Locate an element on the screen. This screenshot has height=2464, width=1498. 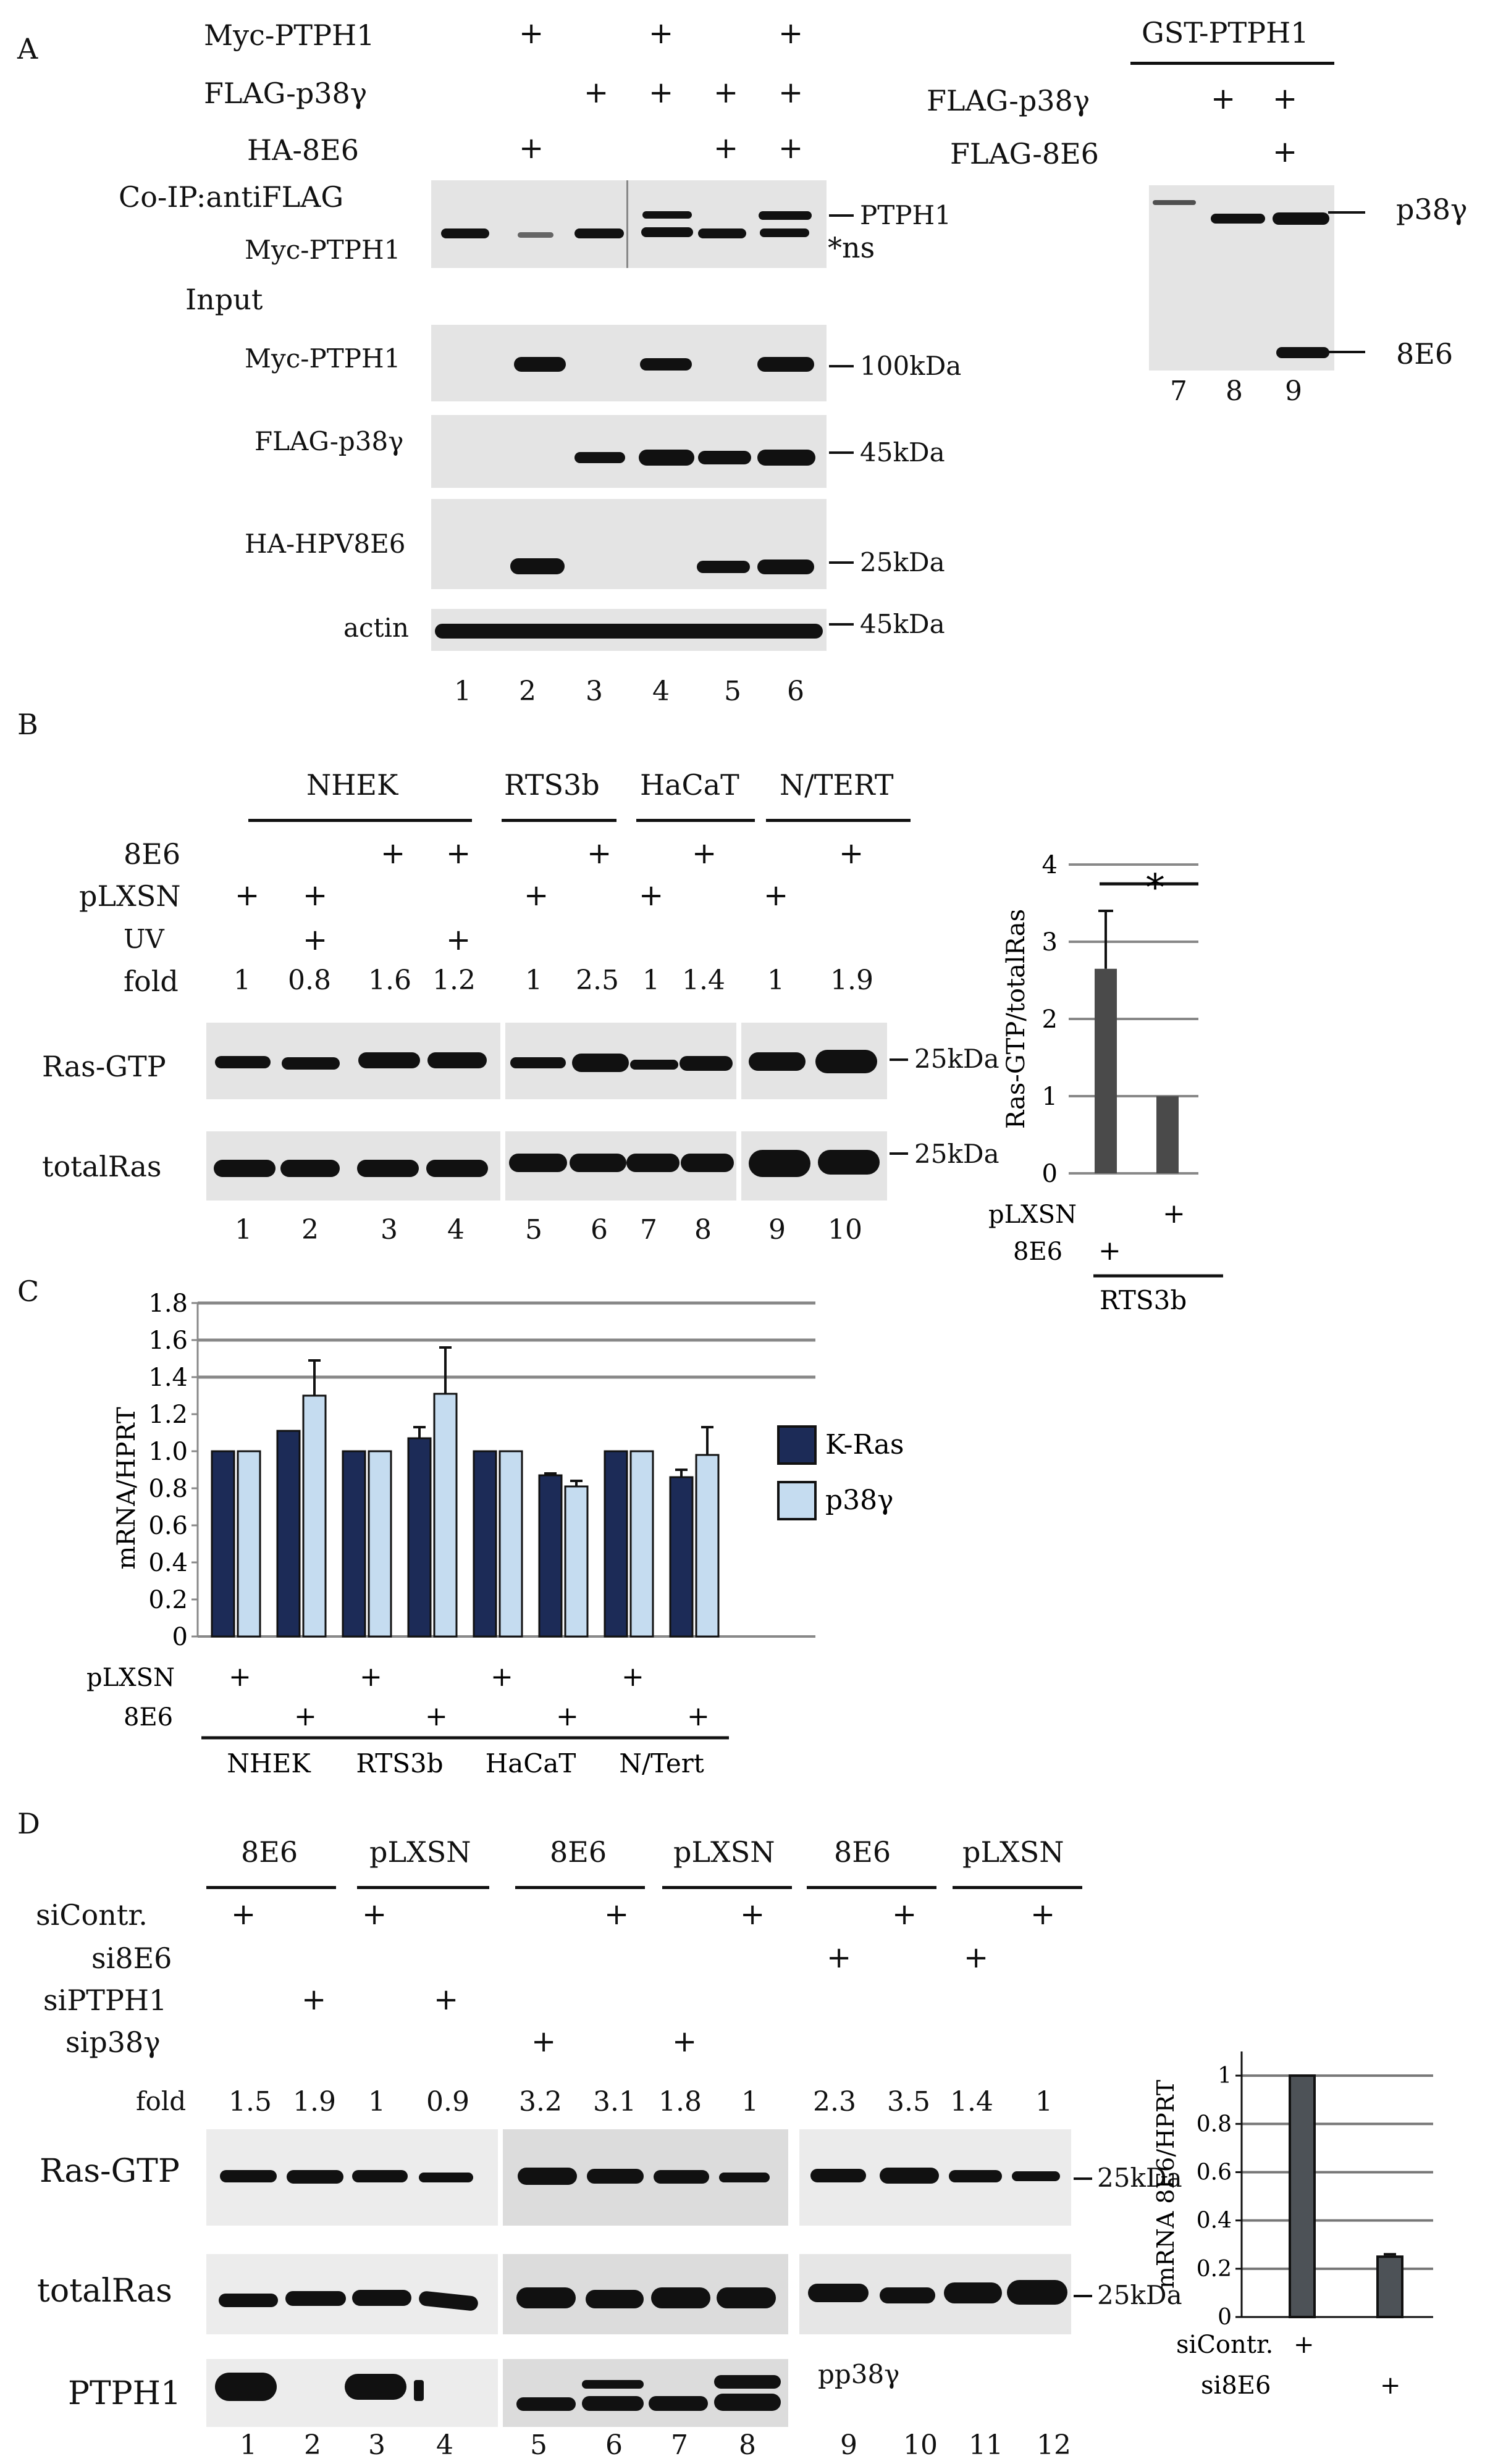
y-tick-label: 1.0 is located at coordinates (168, 1452).